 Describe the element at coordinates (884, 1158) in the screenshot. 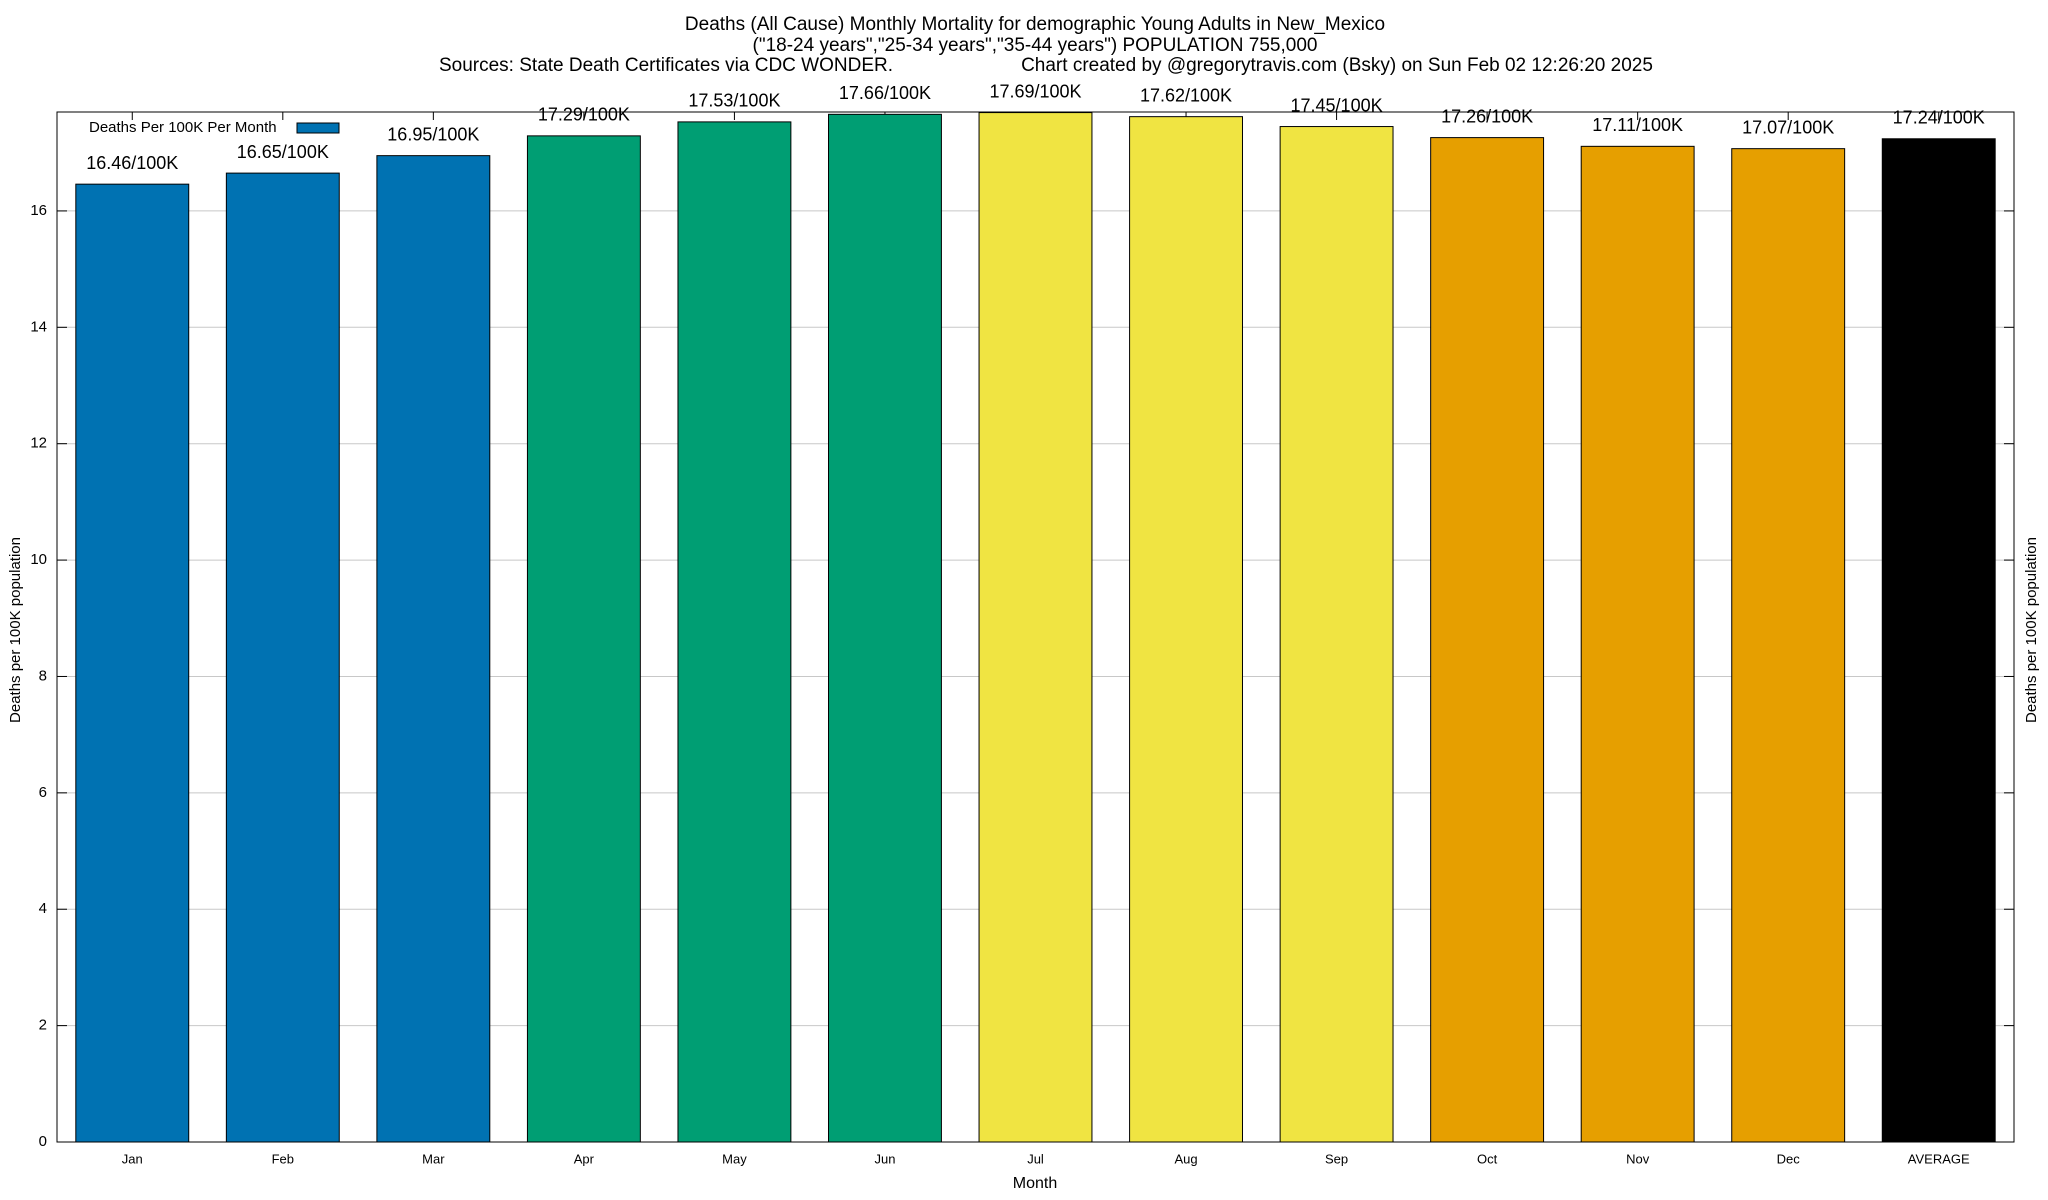

I see `x-tick-label: Jun` at that location.